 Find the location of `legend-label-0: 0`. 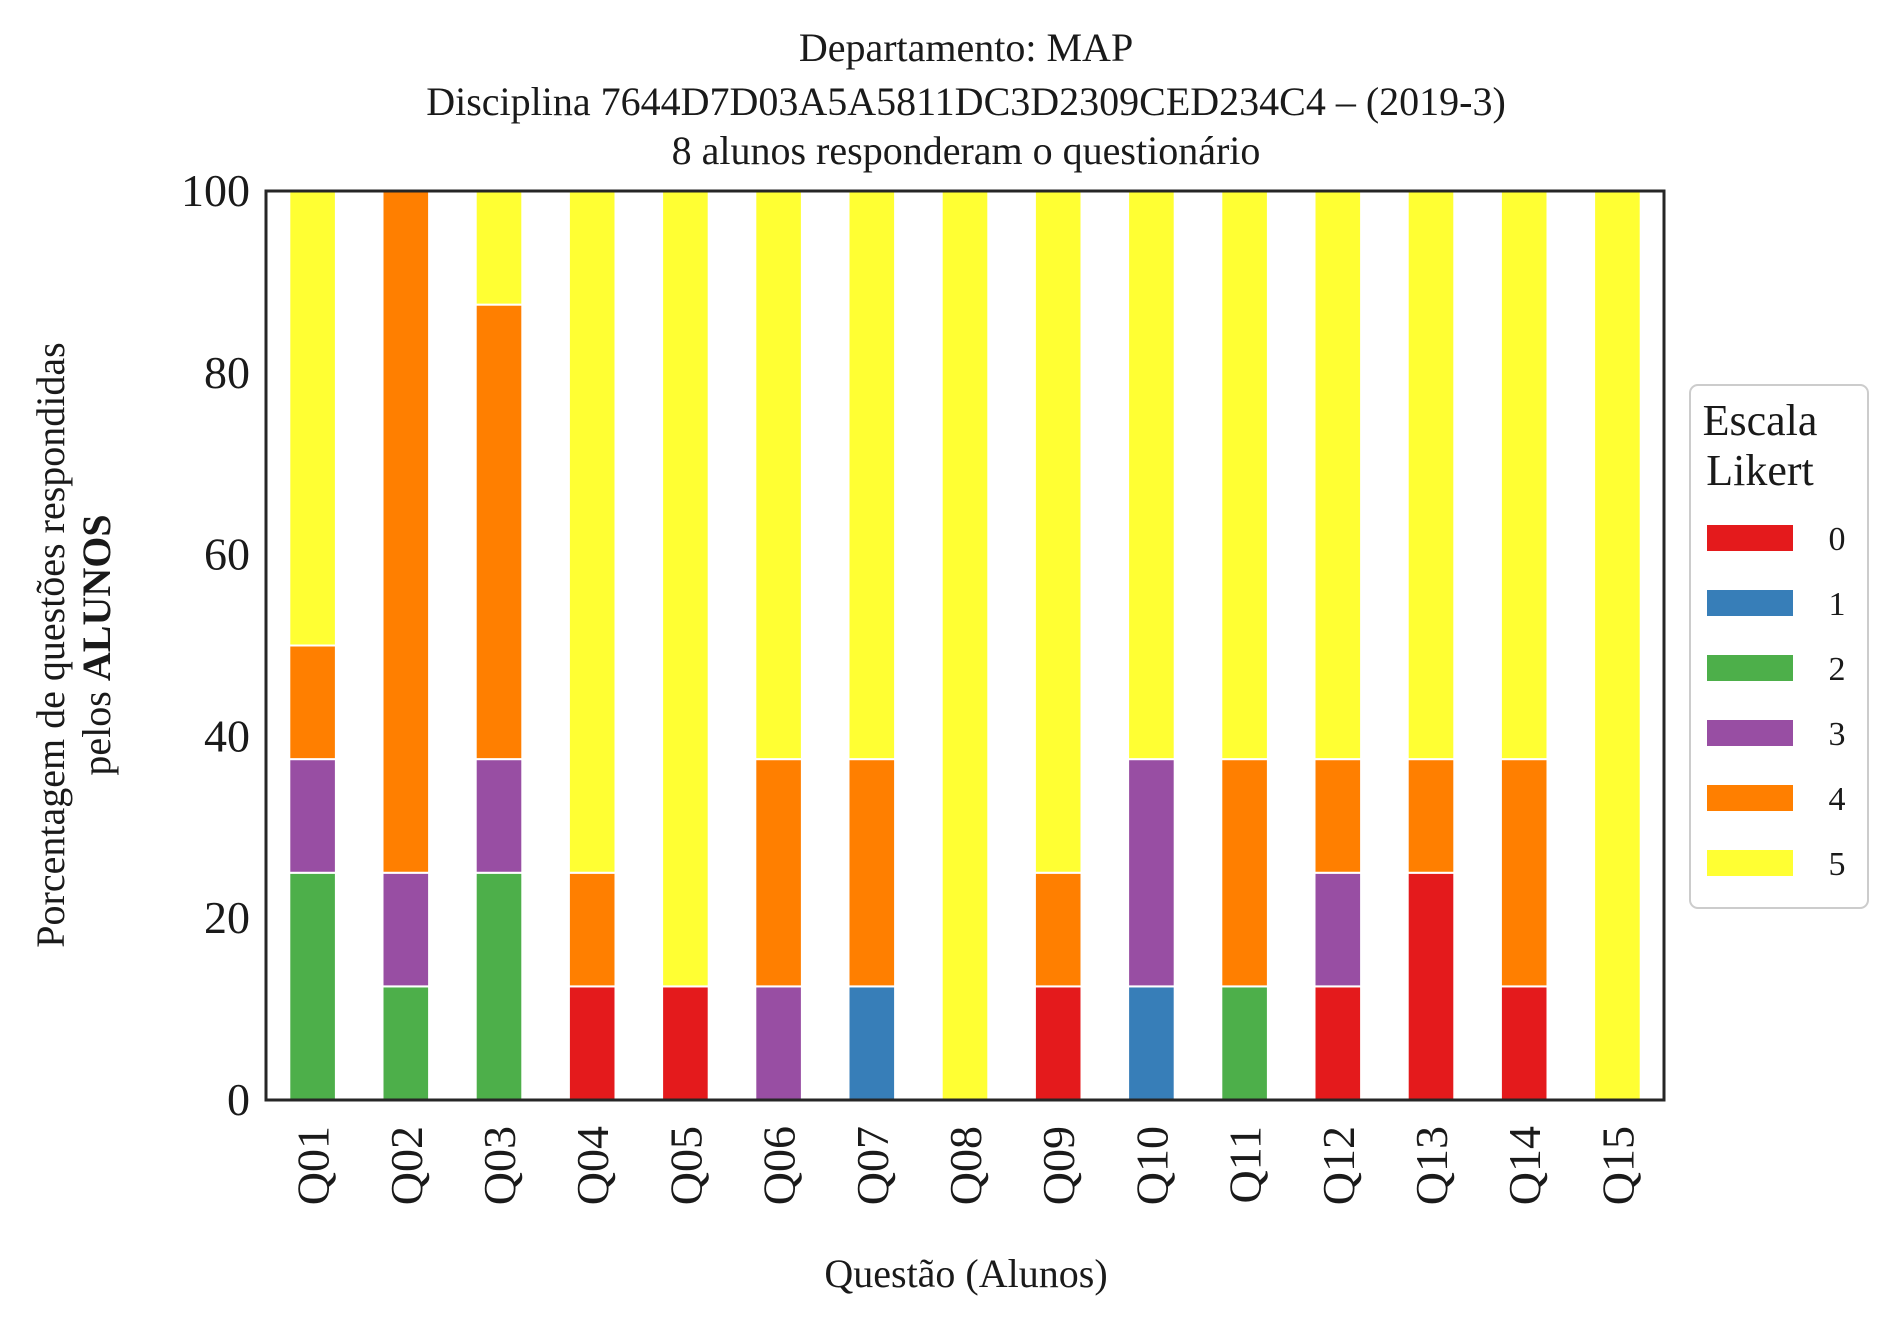

legend-label-0: 0 is located at coordinates (1837, 539).